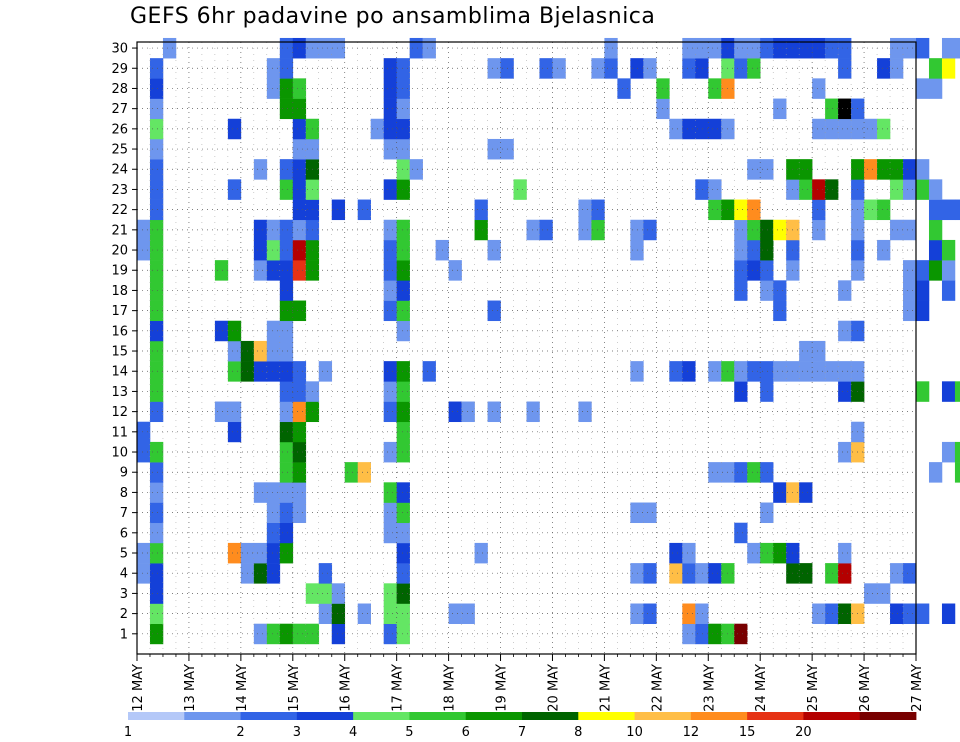  I want to click on y-tick-label: 27, so click(119, 109).